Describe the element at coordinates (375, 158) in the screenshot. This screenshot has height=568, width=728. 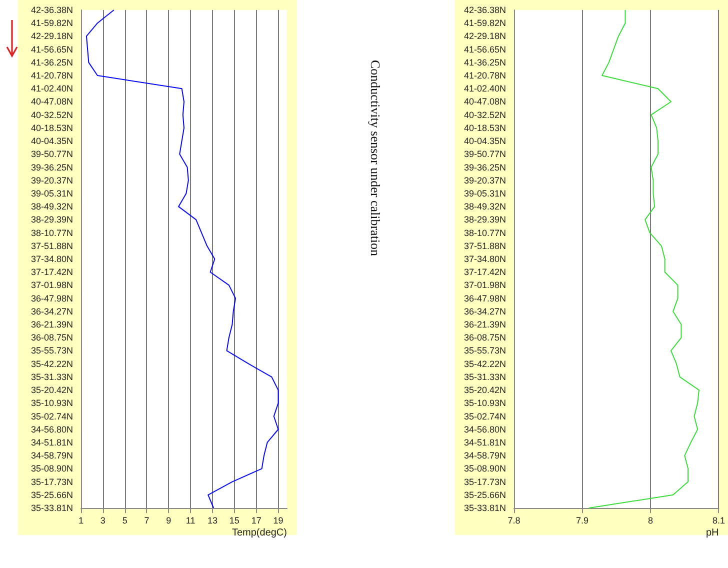
I see `text: Conductivity sensor under calibration` at that location.